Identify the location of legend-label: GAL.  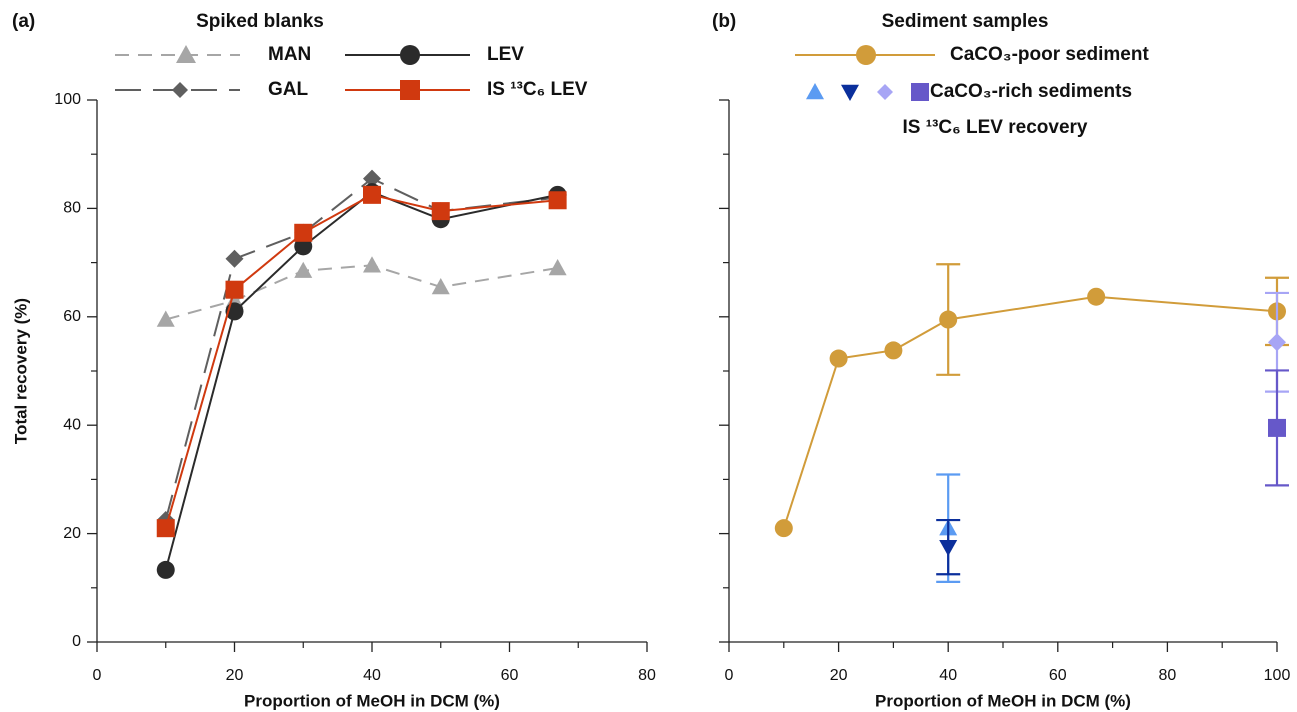
(288, 89).